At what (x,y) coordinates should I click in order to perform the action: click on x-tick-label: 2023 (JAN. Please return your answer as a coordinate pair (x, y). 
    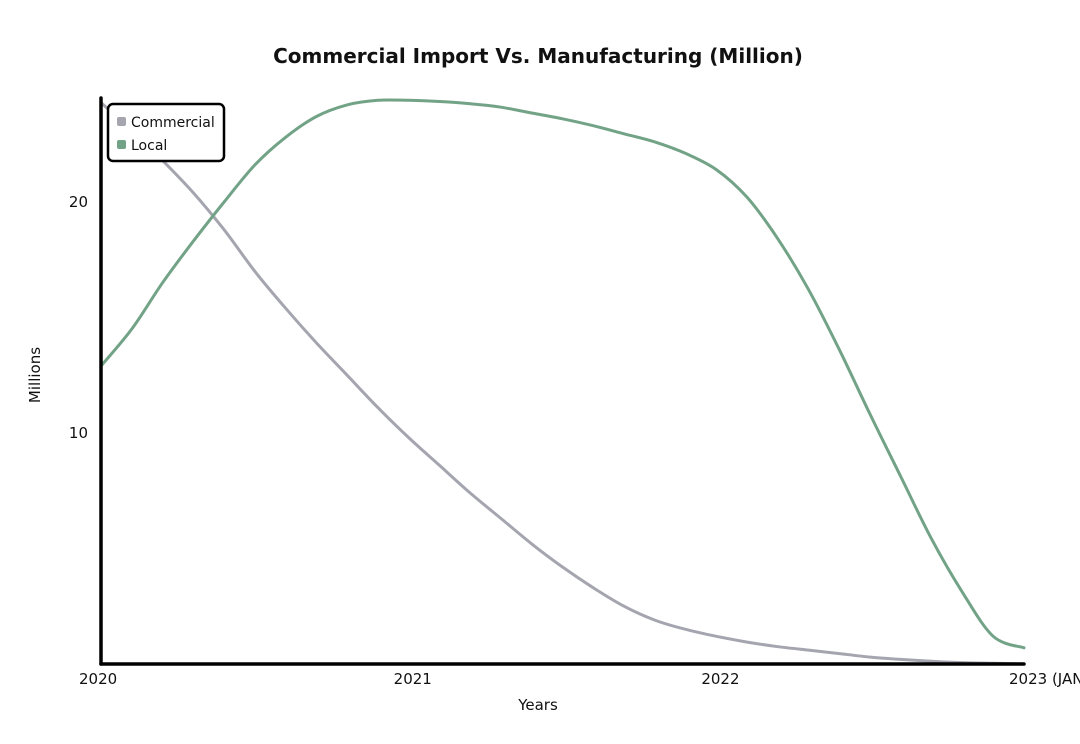
    Looking at the image, I should click on (1044, 679).